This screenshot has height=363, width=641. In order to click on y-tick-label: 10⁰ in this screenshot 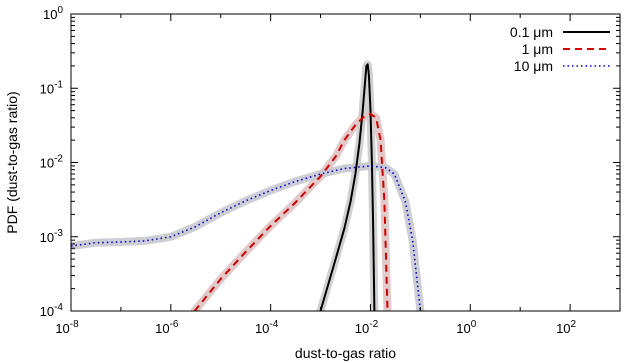, I will do `click(53, 13)`.